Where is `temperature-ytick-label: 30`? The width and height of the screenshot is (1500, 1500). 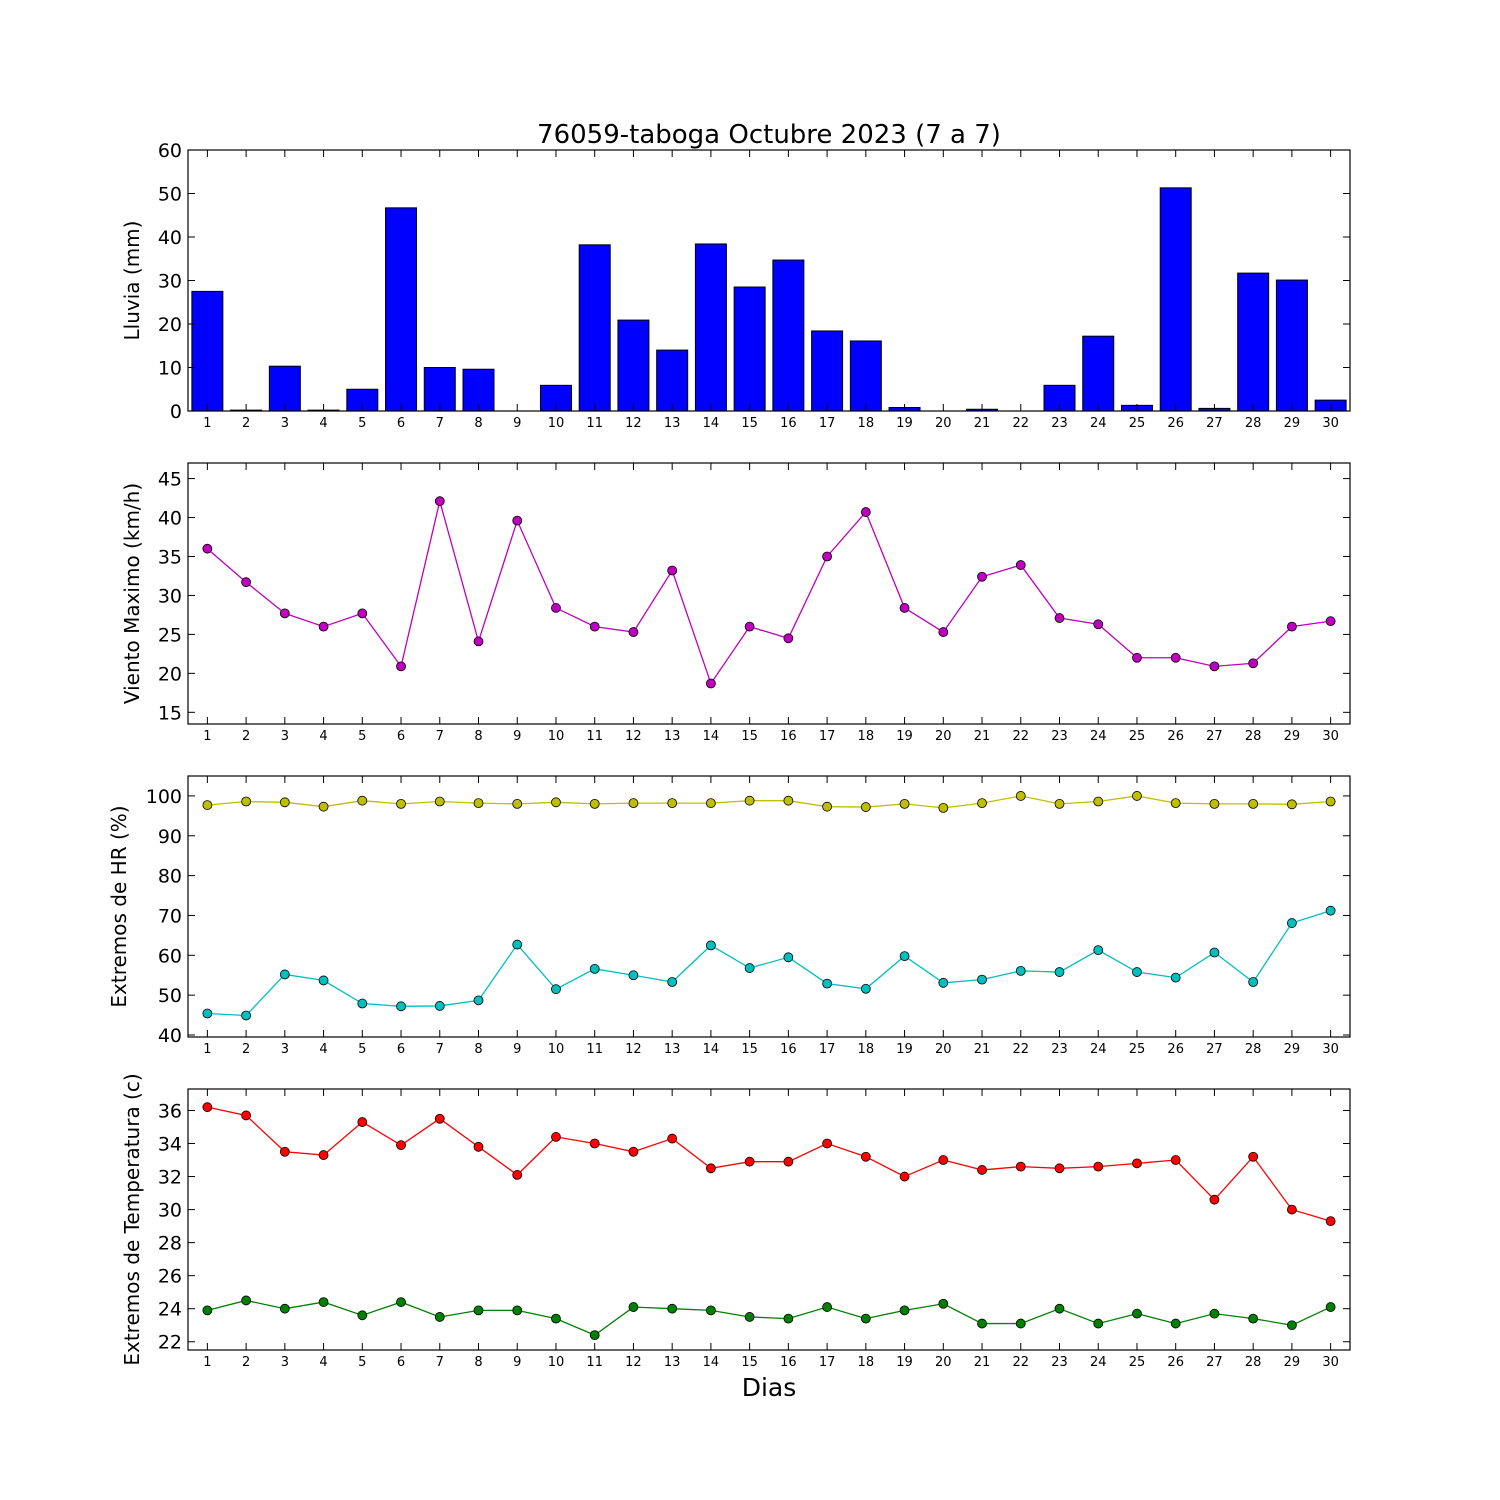 temperature-ytick-label: 30 is located at coordinates (170, 1211).